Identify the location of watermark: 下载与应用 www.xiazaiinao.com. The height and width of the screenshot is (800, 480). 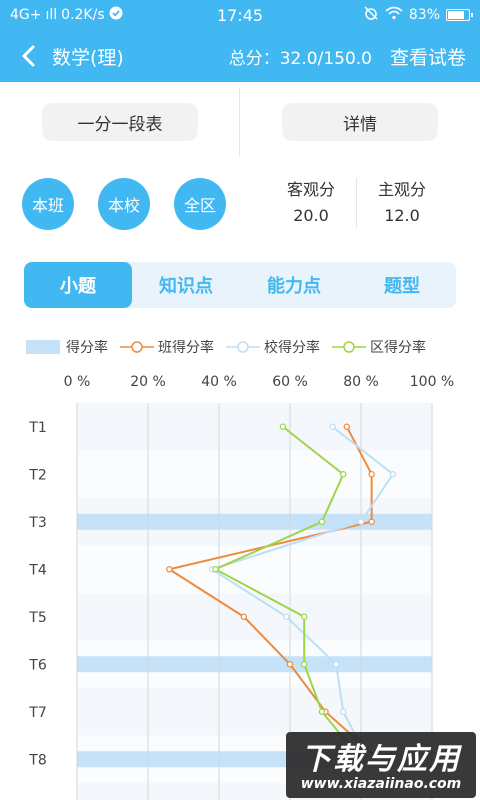
(381, 765).